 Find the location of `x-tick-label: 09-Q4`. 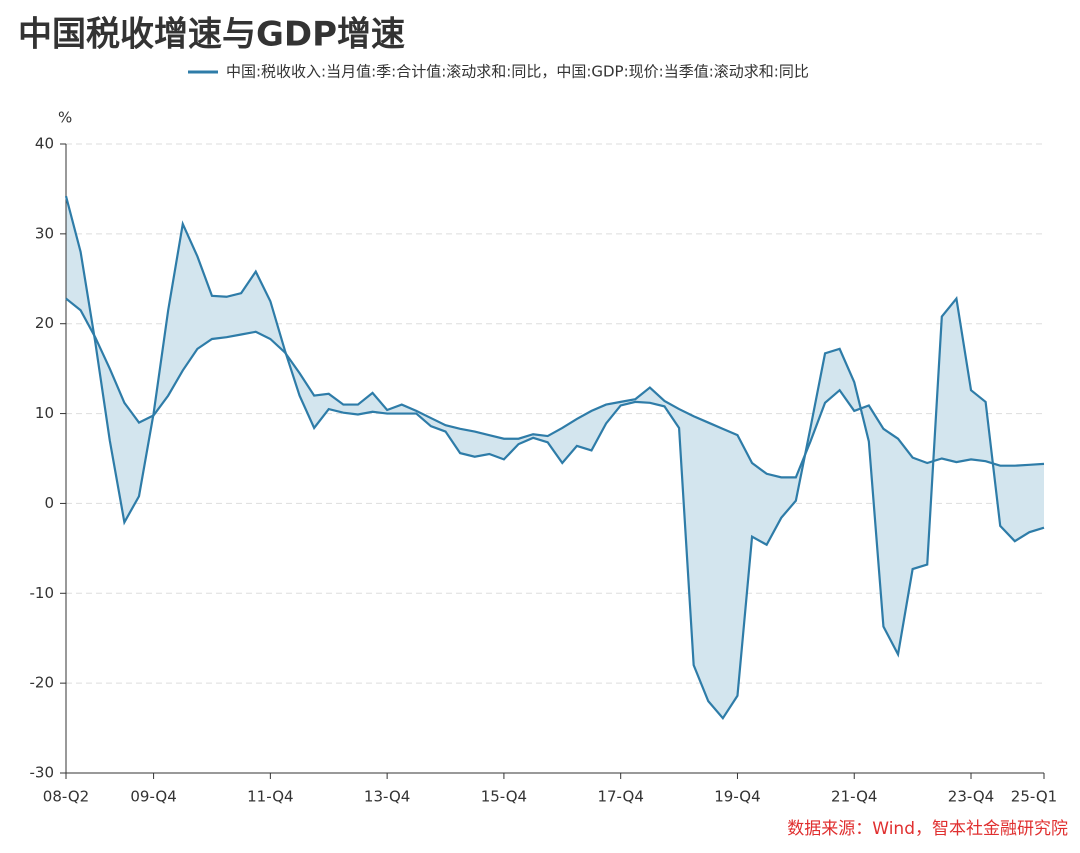

x-tick-label: 09-Q4 is located at coordinates (153, 797).